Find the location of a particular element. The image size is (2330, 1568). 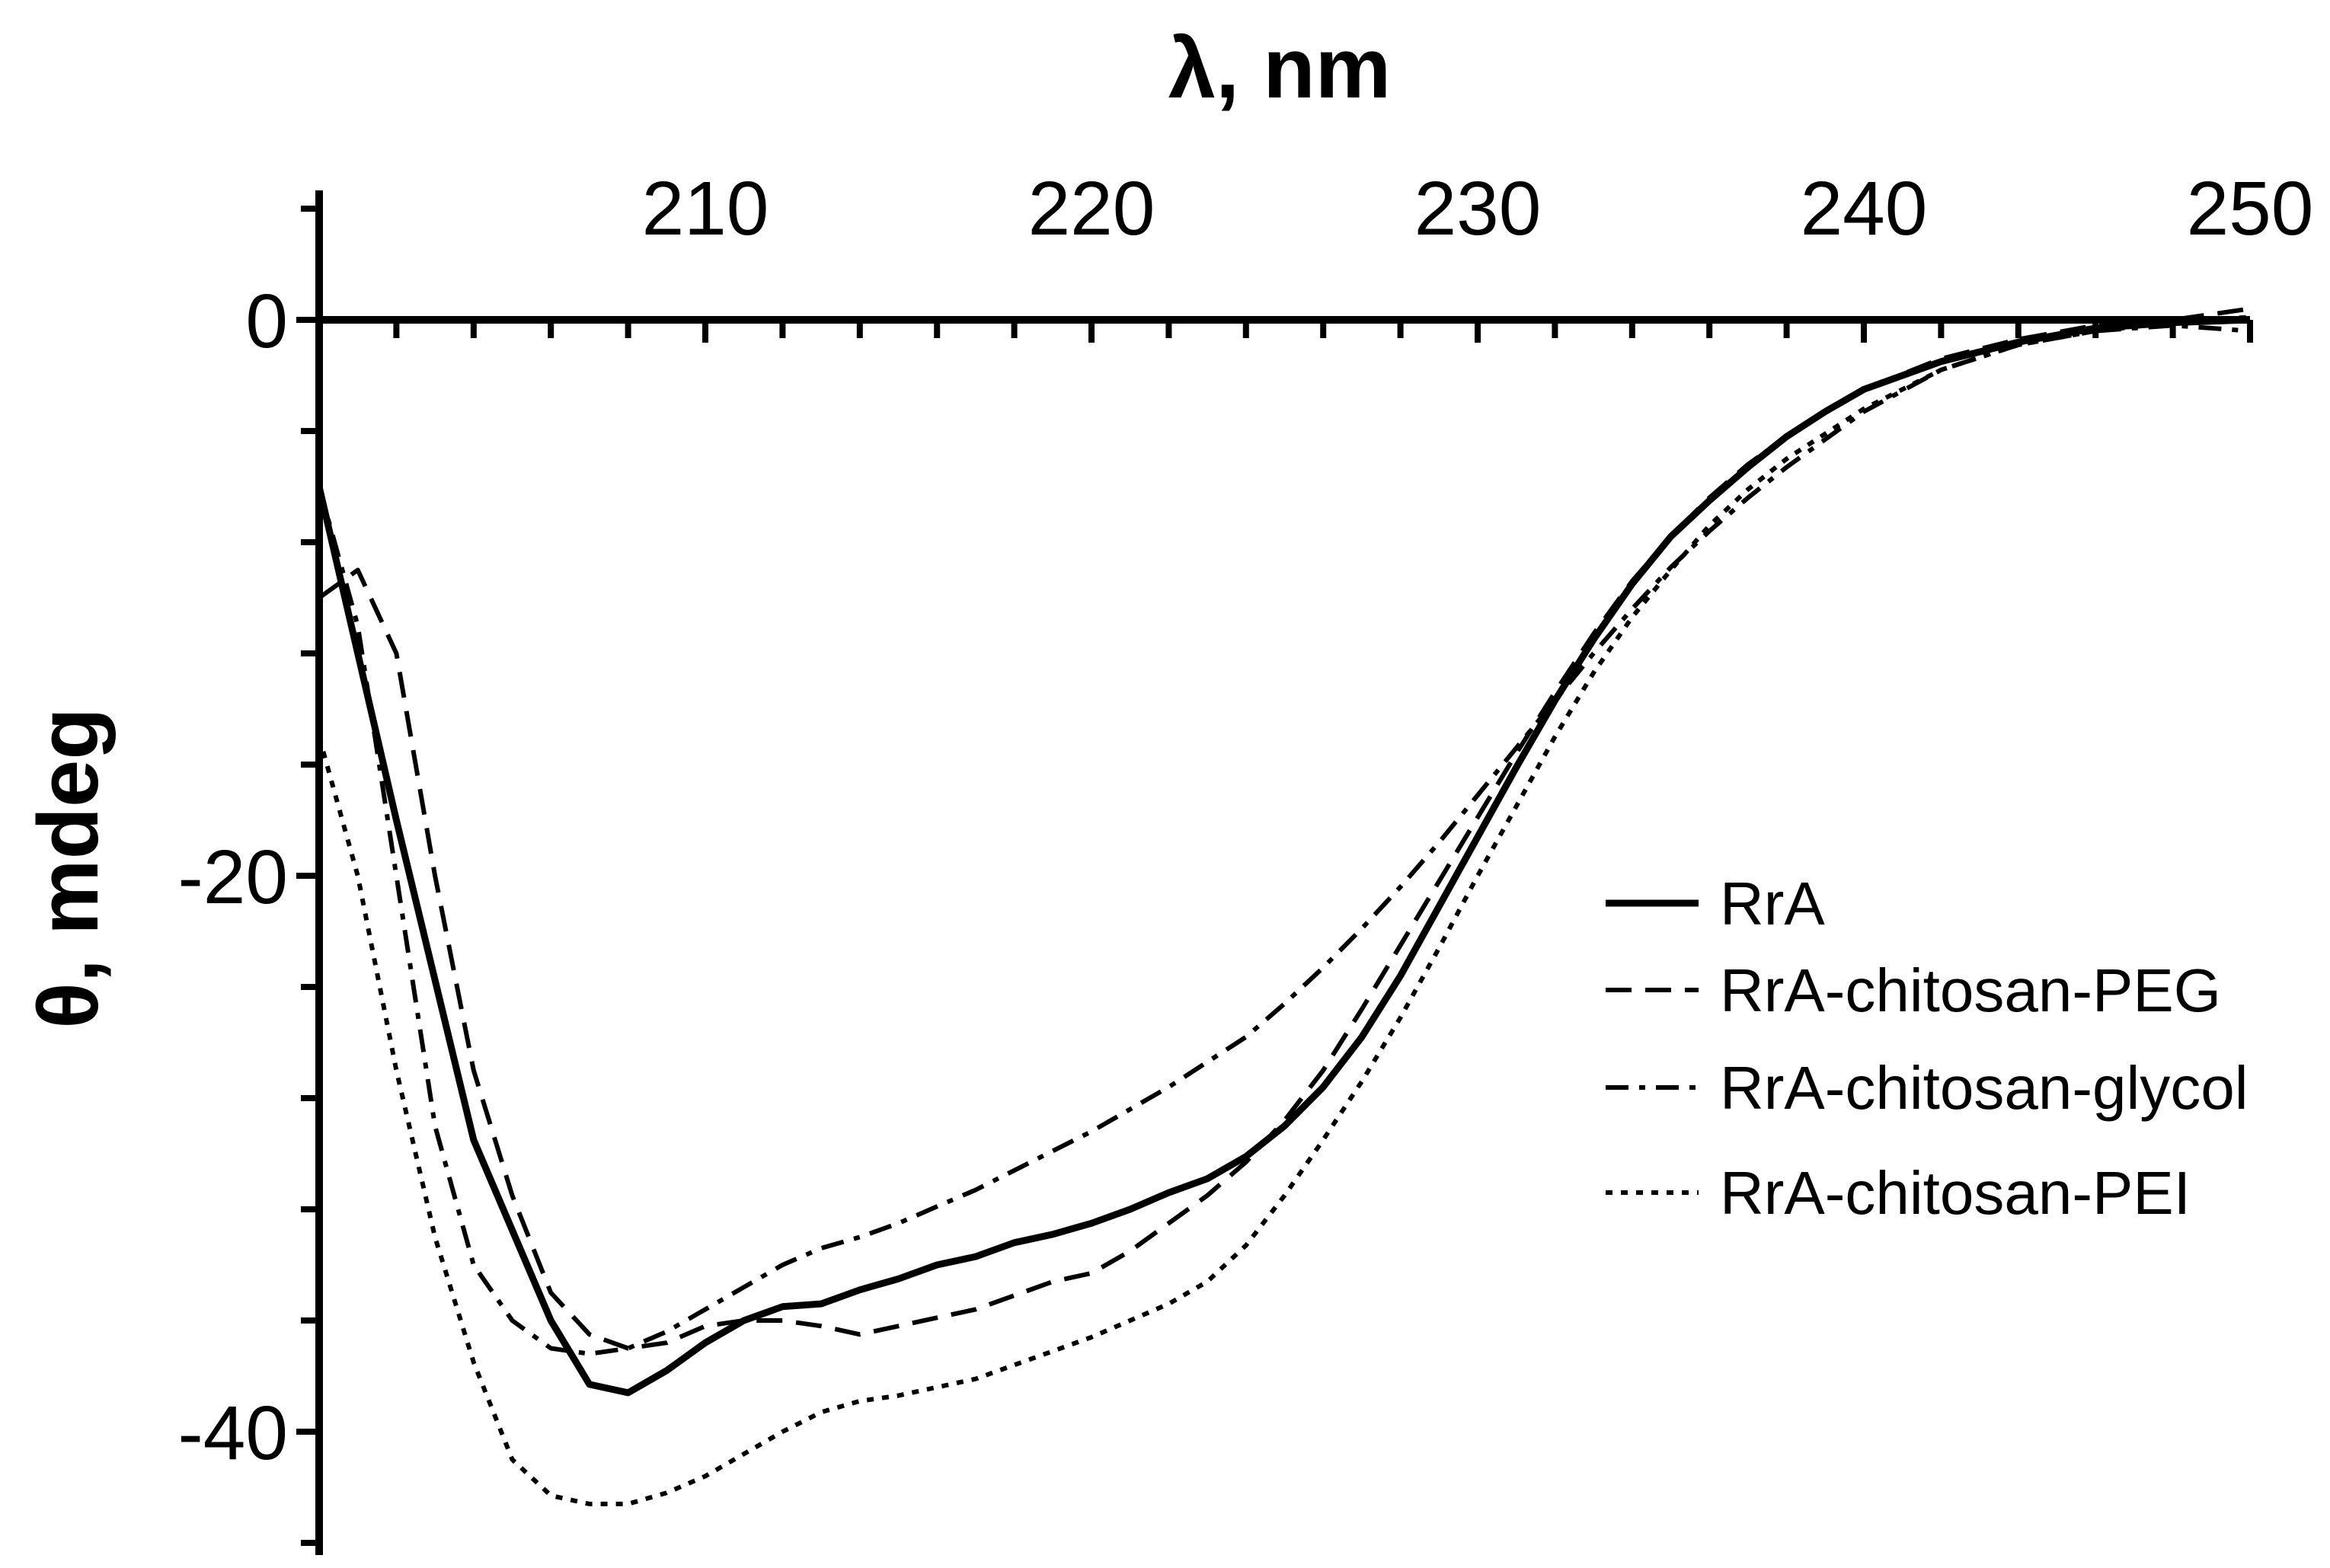

x-tick-label: 220 is located at coordinates (1092, 209).